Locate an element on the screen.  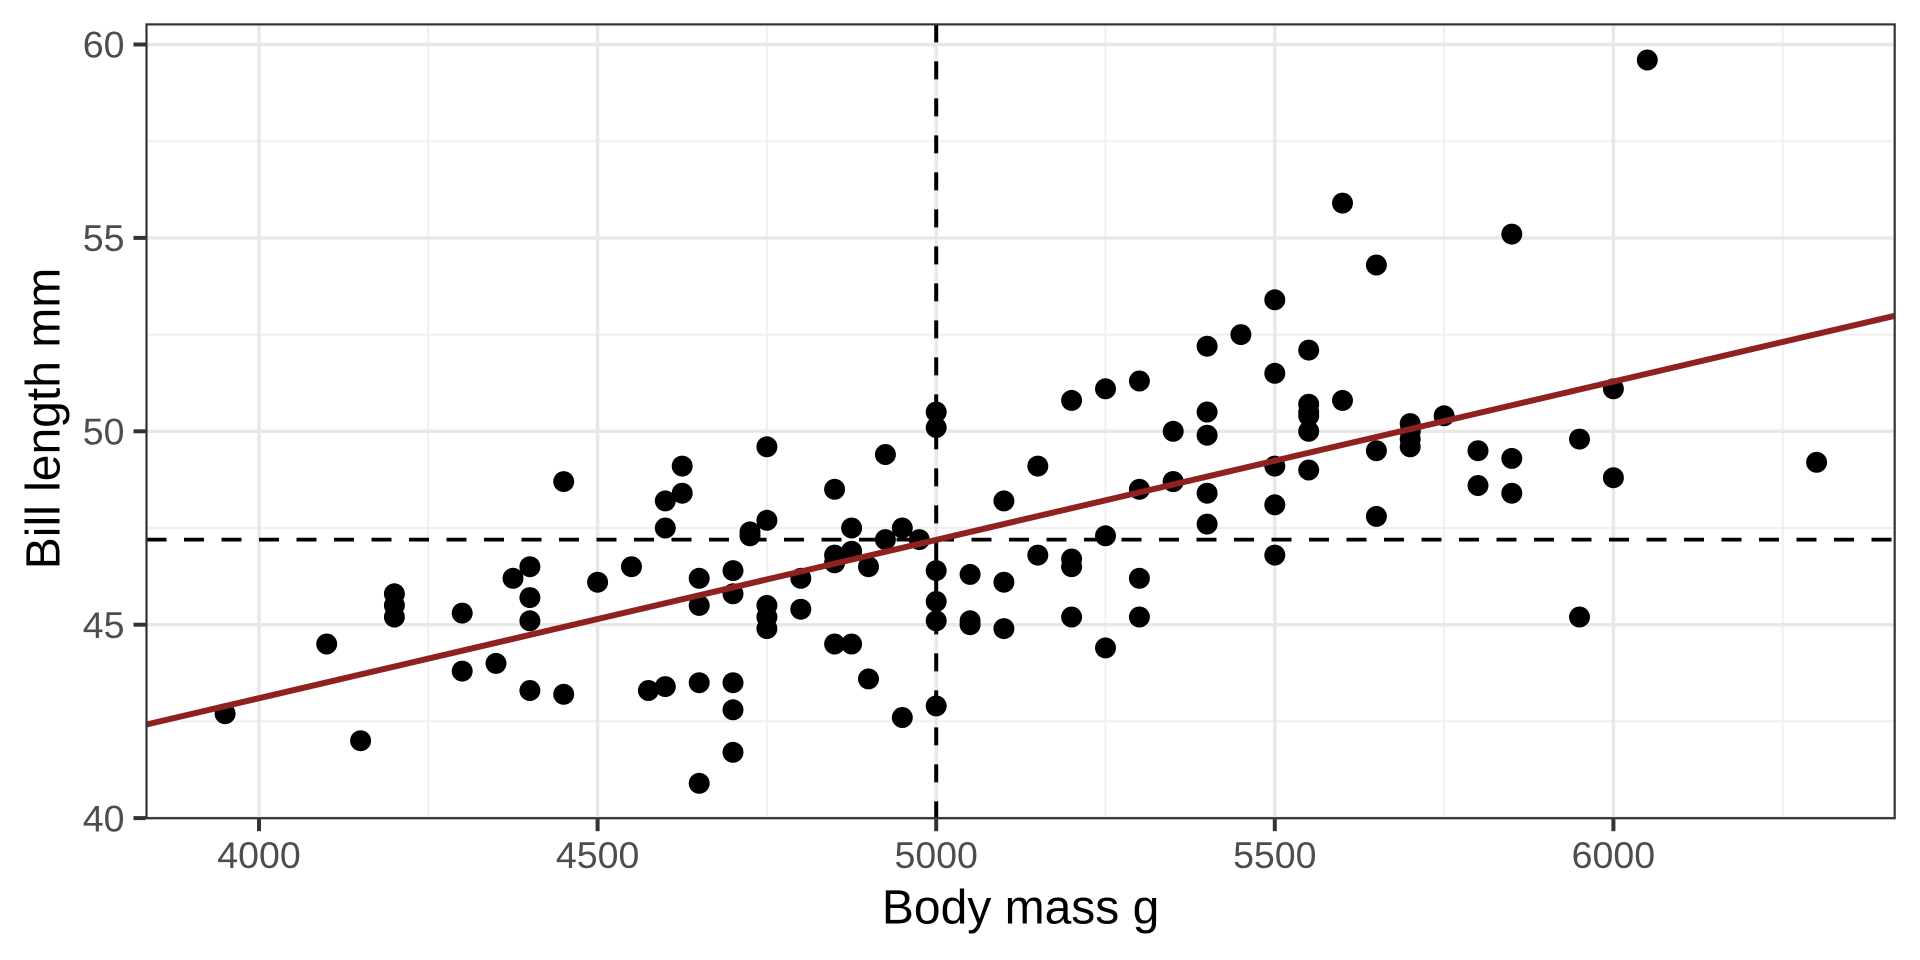
svg-text: 6000 is located at coordinates (1613, 855).